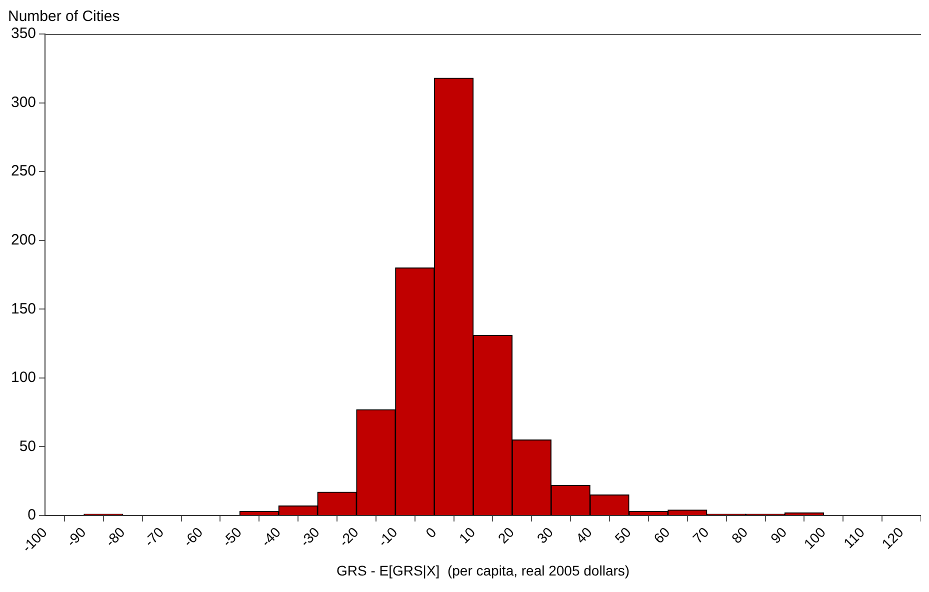 The image size is (929, 592). What do you see at coordinates (467, 535) in the screenshot?
I see `x-tick-label: 10` at bounding box center [467, 535].